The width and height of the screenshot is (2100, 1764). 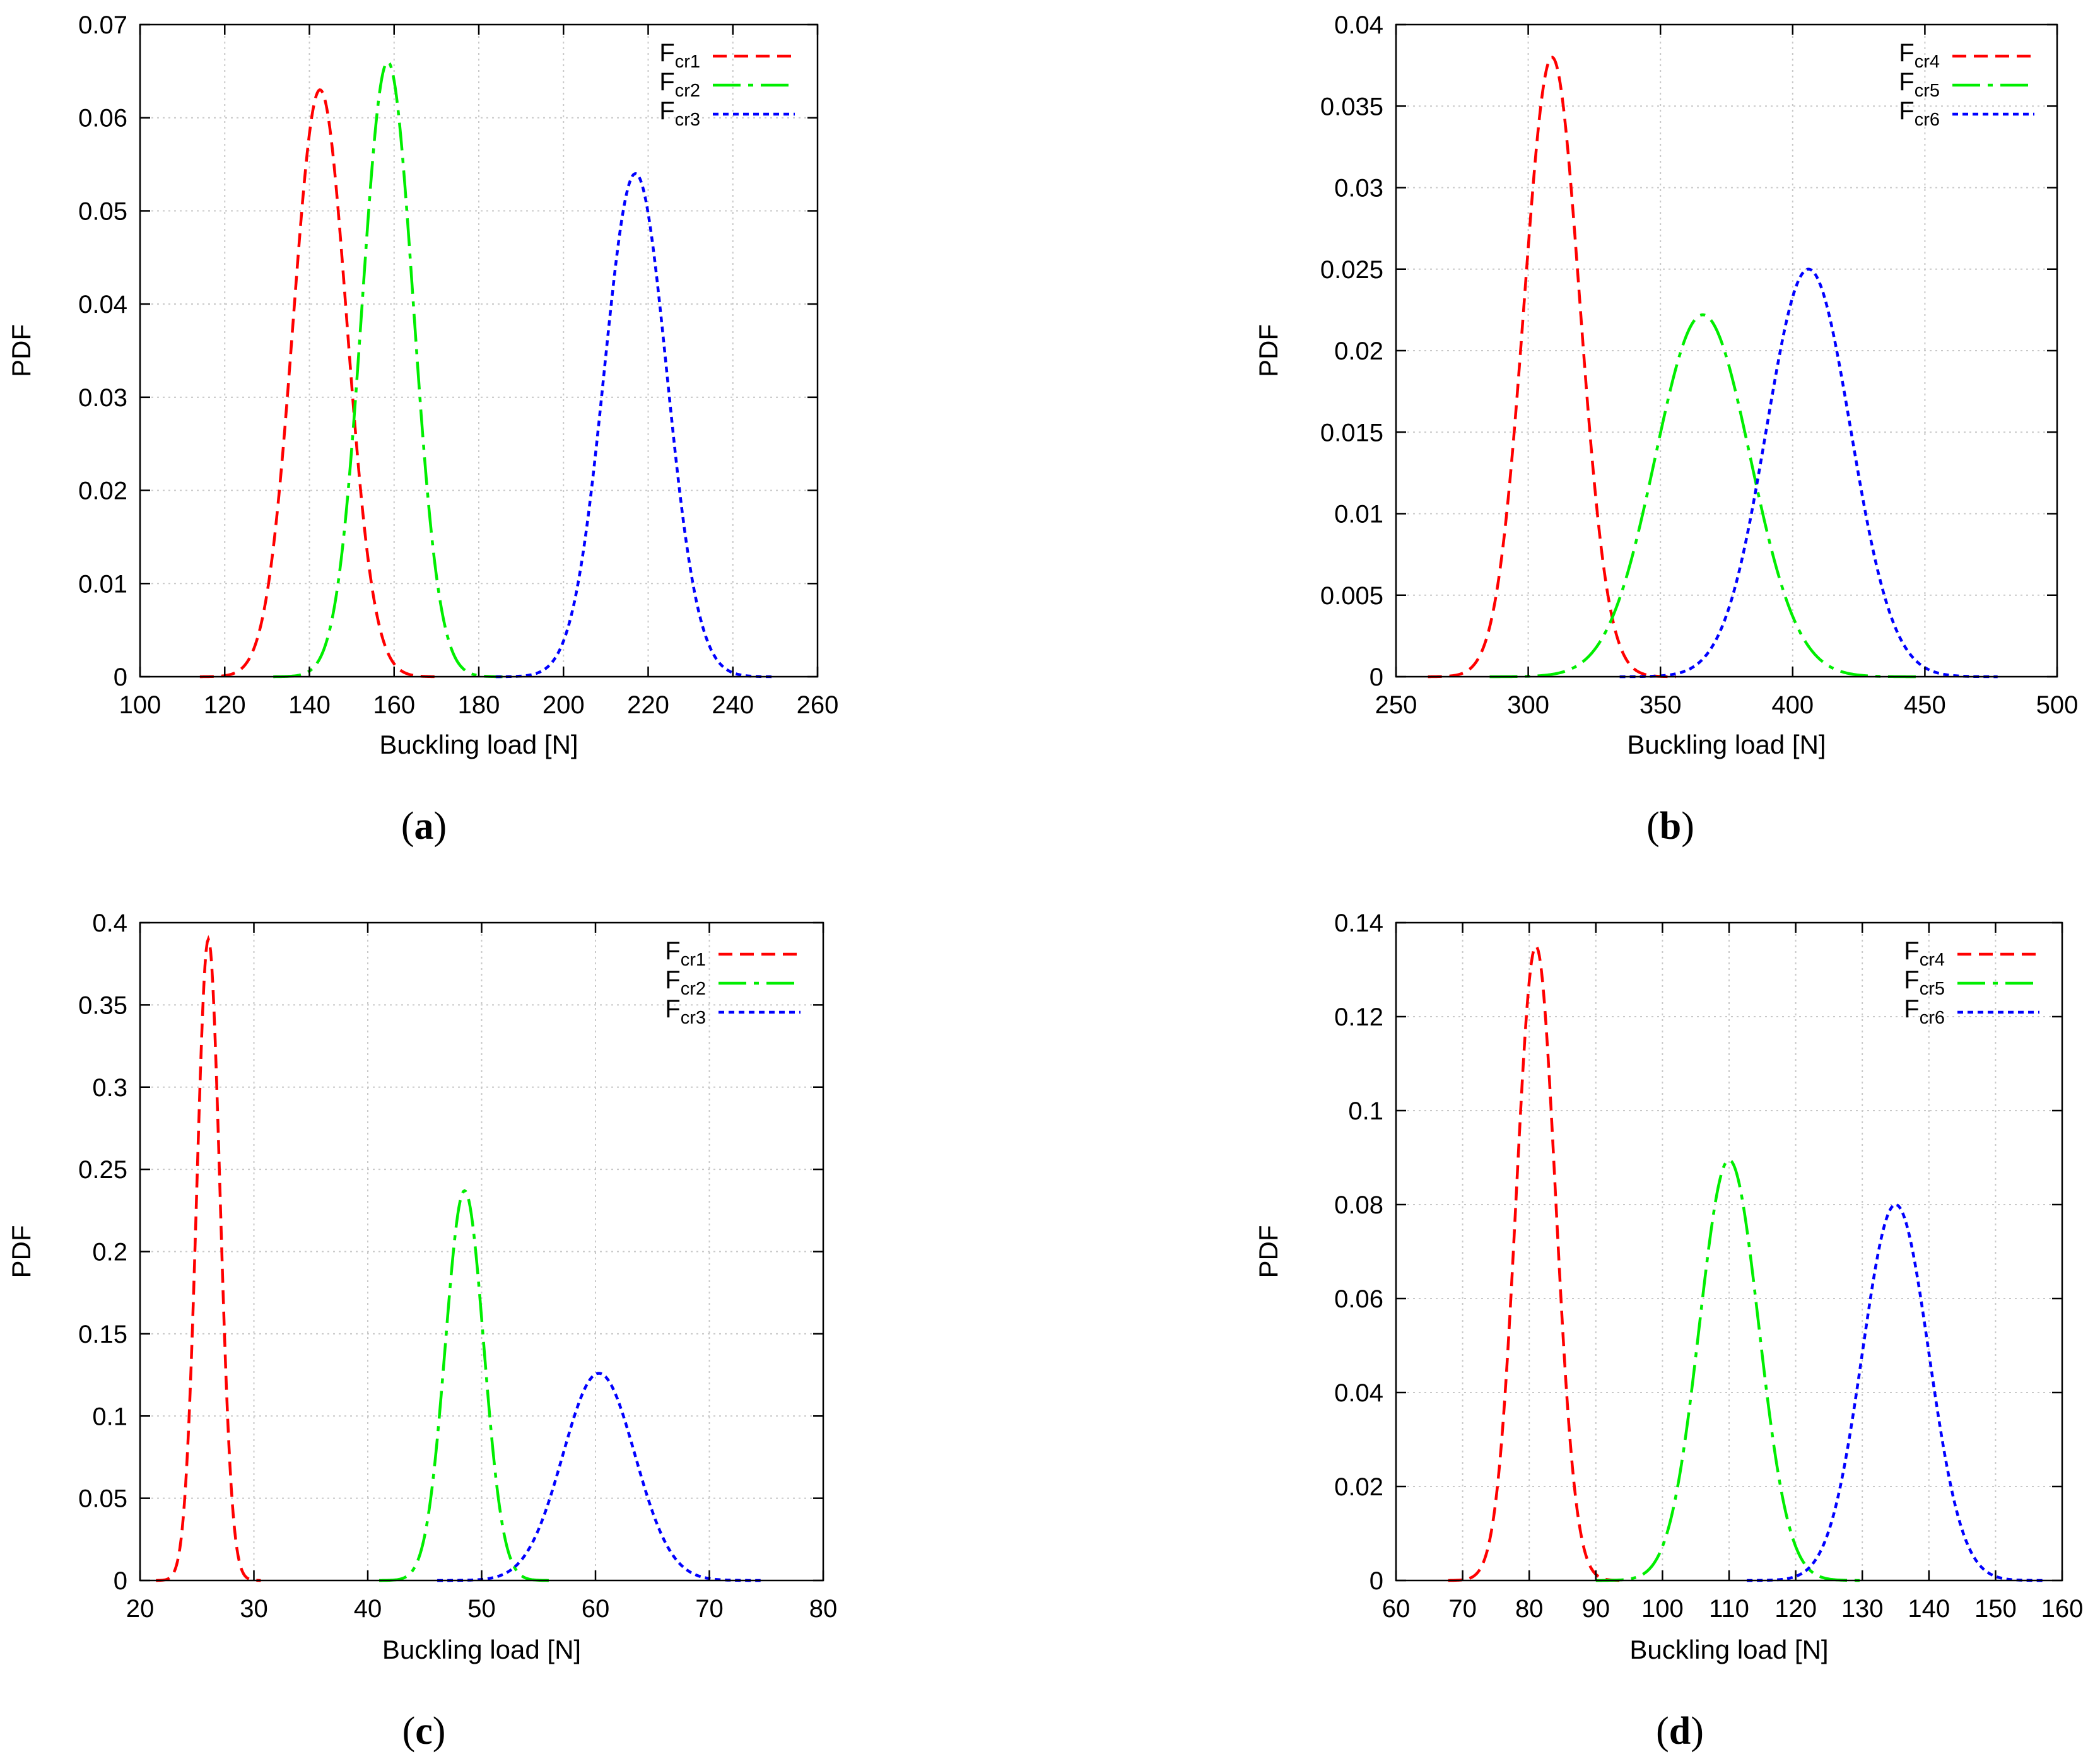 I want to click on y-tick-label: 0.005, so click(x=1351, y=596).